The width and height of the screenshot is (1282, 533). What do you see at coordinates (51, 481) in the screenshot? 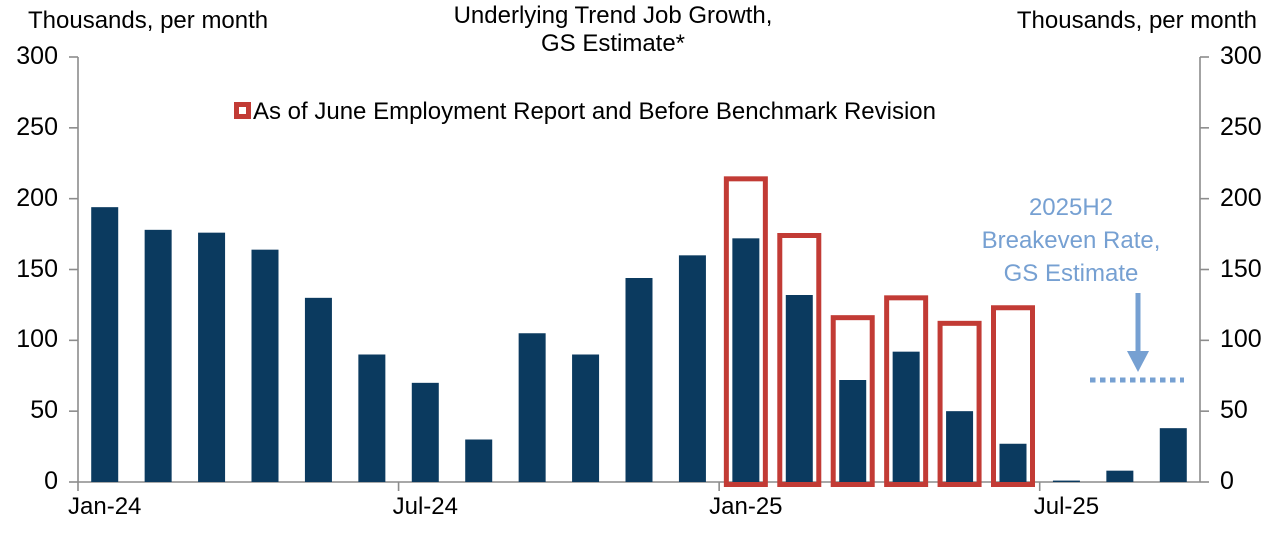
I see `y-axis-label-left: 0` at bounding box center [51, 481].